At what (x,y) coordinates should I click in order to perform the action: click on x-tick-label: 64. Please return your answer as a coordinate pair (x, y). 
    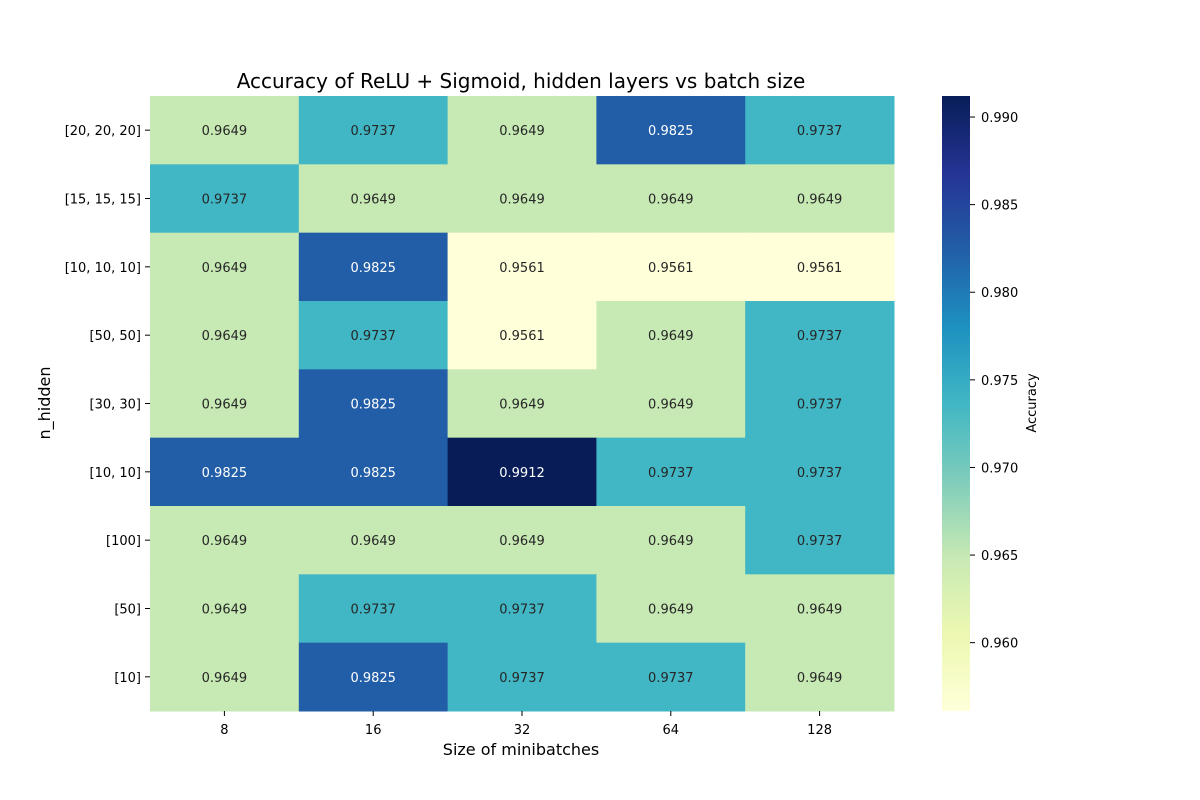
    Looking at the image, I should click on (671, 730).